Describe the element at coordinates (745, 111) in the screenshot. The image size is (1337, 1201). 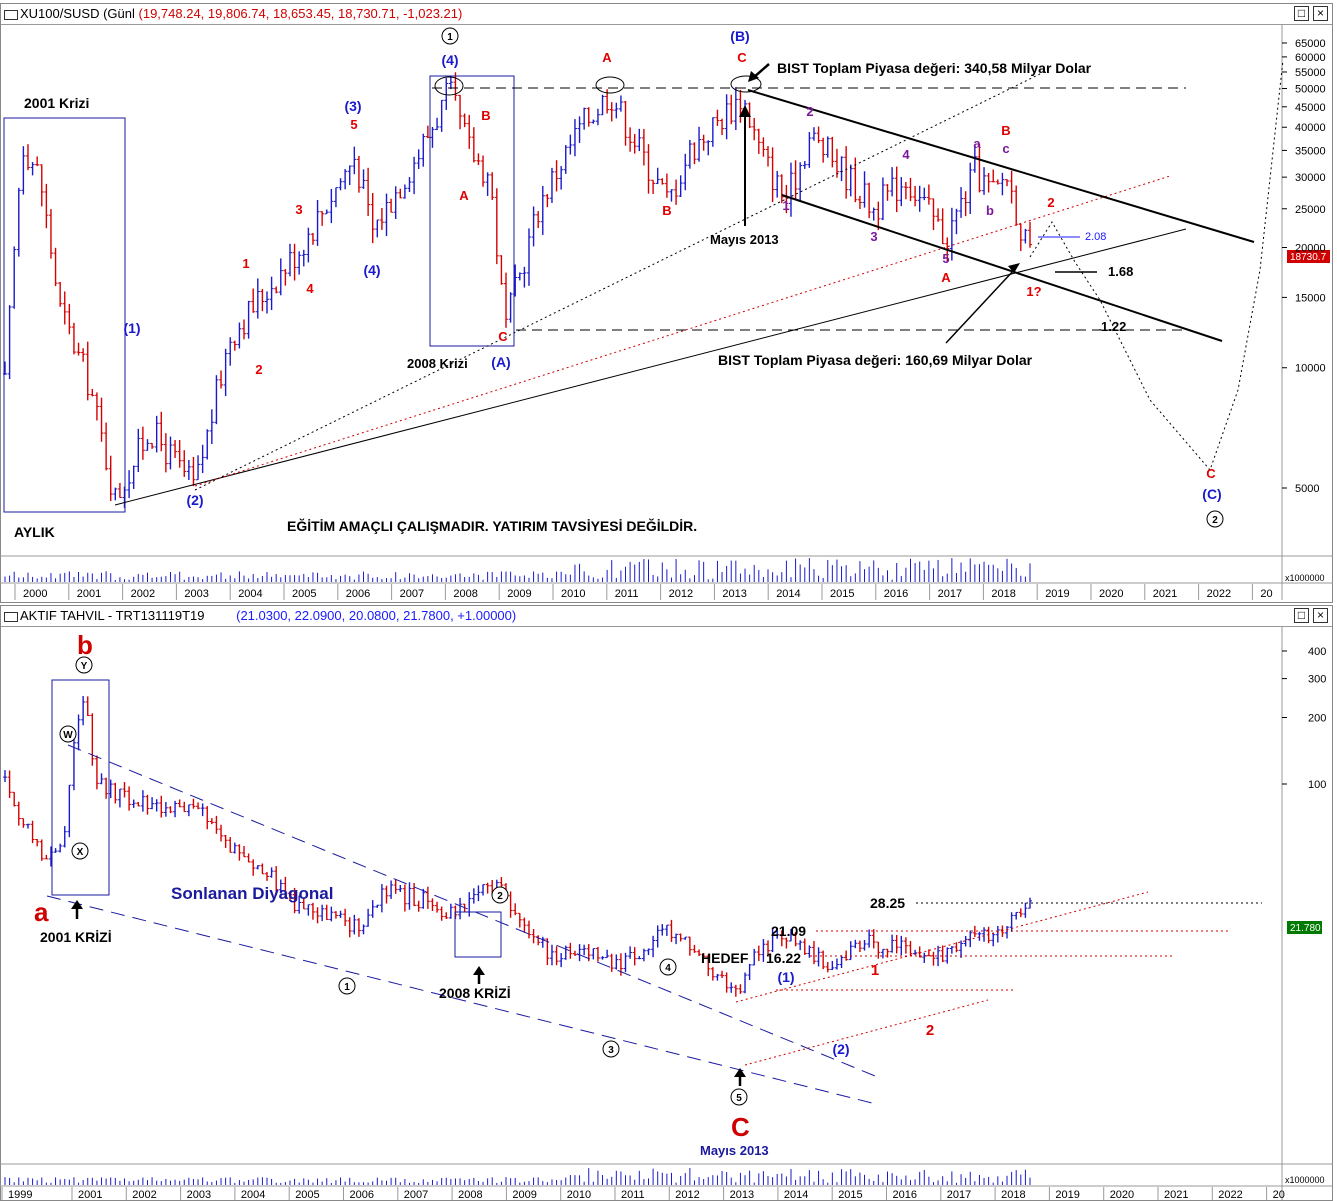
I see `arrow-mayis-head` at that location.